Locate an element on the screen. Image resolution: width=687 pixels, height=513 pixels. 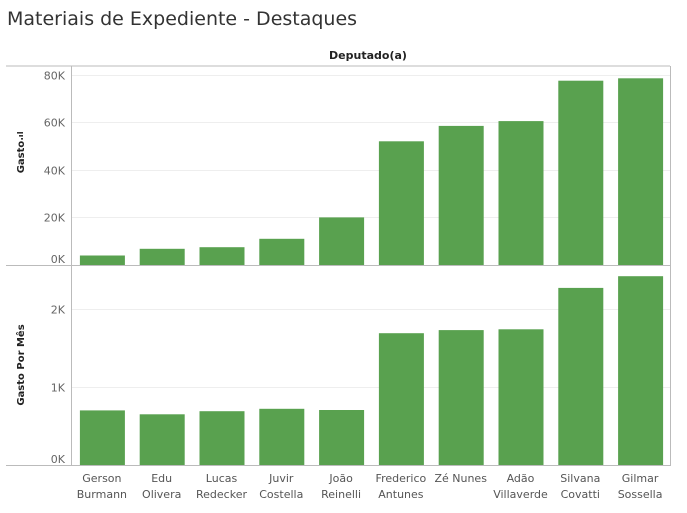
y-tick-label: 2K is located at coordinates (58, 310).